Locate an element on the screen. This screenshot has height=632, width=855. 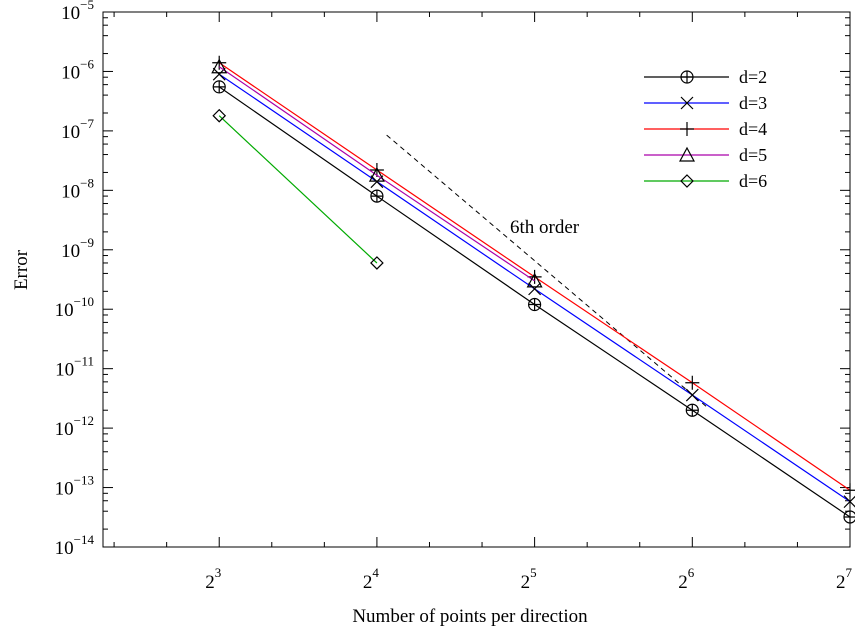
y-tick-label: 10⁻⁵ is located at coordinates (77, 12).